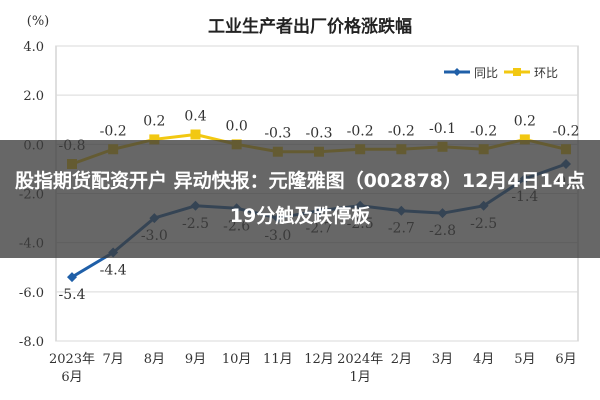  Describe the element at coordinates (319, 359) in the screenshot. I see `x-tick-label: 12月` at that location.